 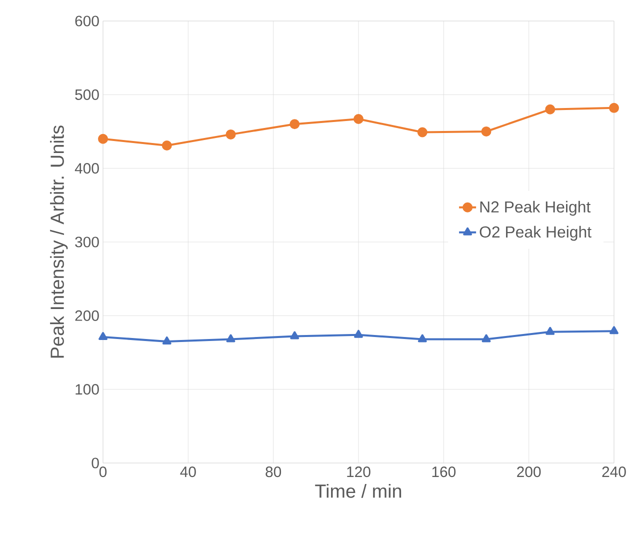 I want to click on x-tick-label: 80, so click(x=274, y=472).